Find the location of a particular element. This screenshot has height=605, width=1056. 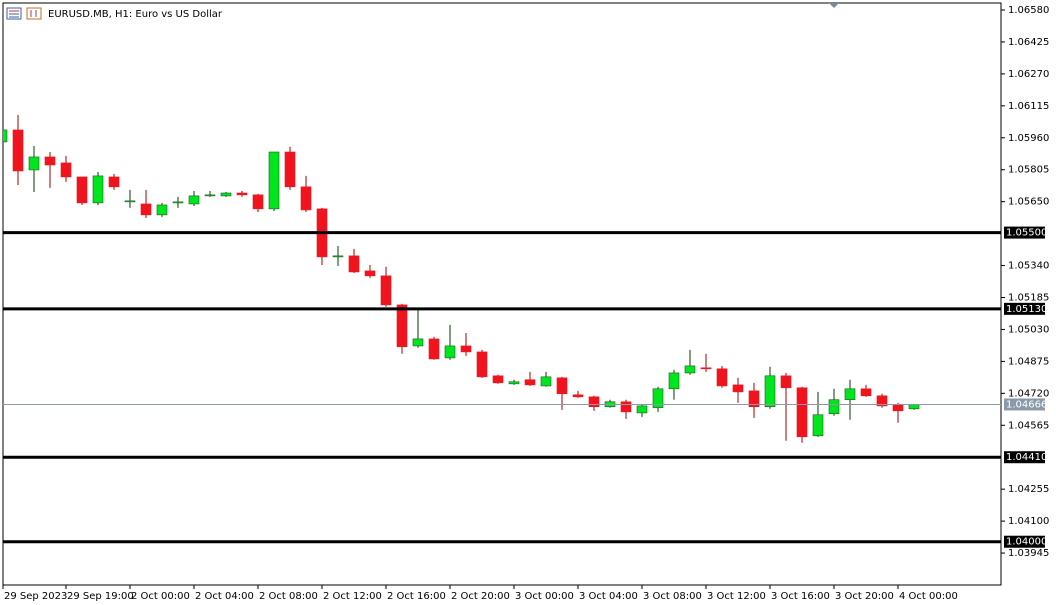

chart-title: EURUSD.MB, H1: Euro vs US Dollar is located at coordinates (135, 14).